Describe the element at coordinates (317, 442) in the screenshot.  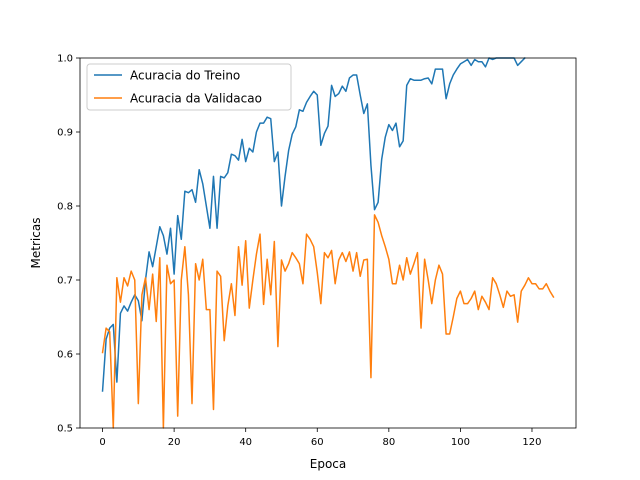
I see `x-tick-label: 60` at that location.